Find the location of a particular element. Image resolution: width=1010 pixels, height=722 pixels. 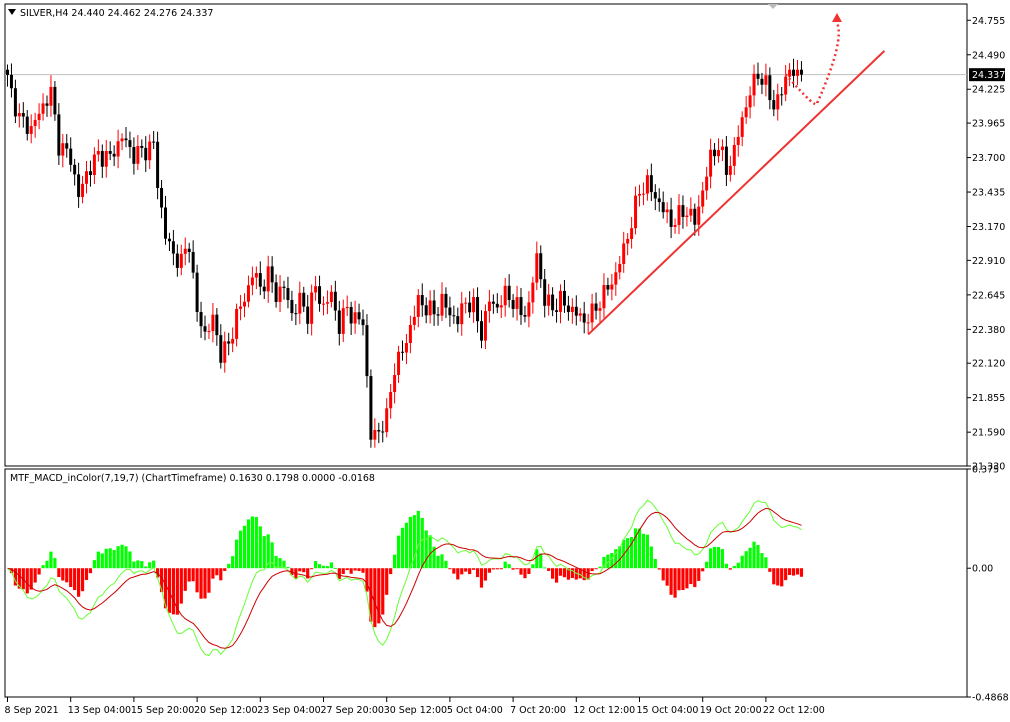

dropdown-triangle-icon is located at coordinates (12, 12).